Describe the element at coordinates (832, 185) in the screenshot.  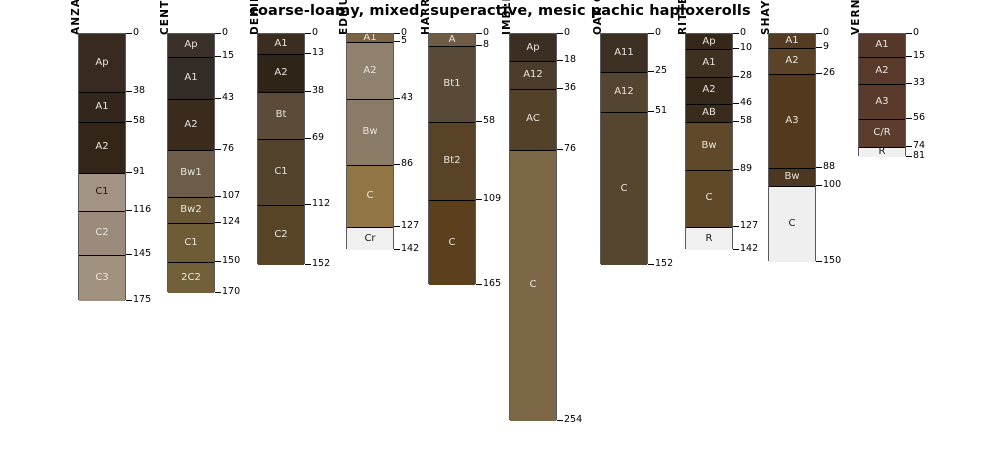
I see `depth-tick-label: 100` at that location.